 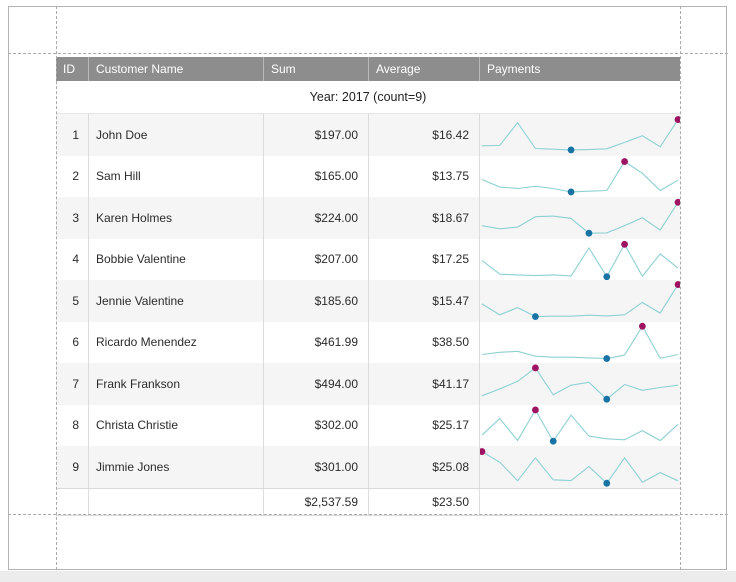 I want to click on table-row: 9 Jimmie Jones $301.00 $25.08, so click(x=368, y=467).